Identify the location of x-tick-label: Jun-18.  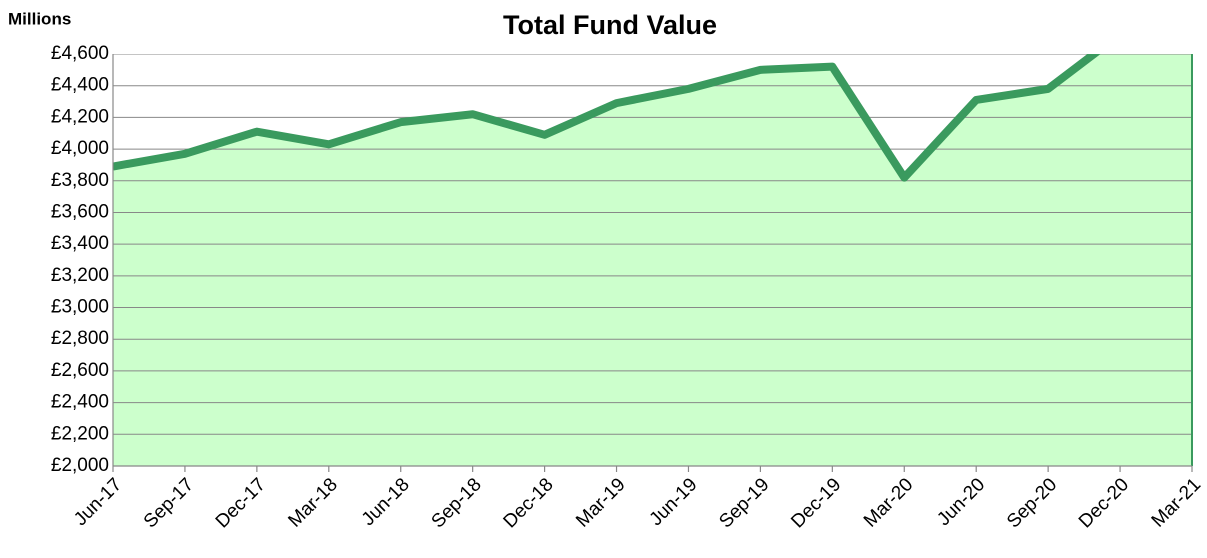
(386, 502).